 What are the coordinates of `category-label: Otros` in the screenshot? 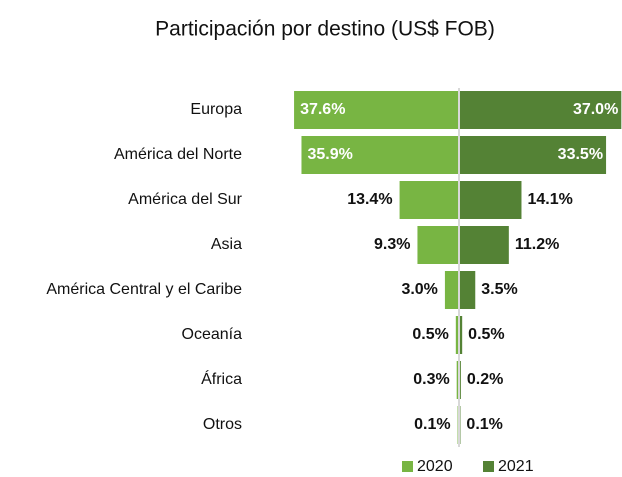 It's located at (222, 424).